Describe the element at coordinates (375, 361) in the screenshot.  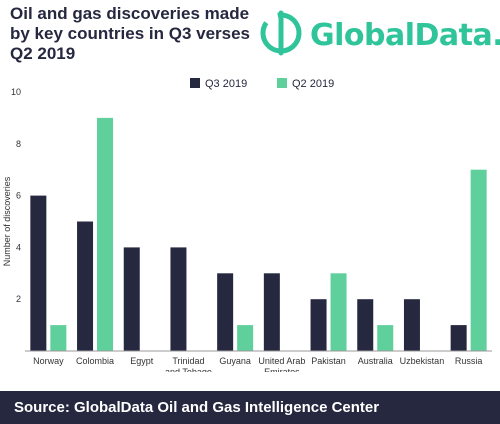
I see `x-tick-label: Australia` at that location.